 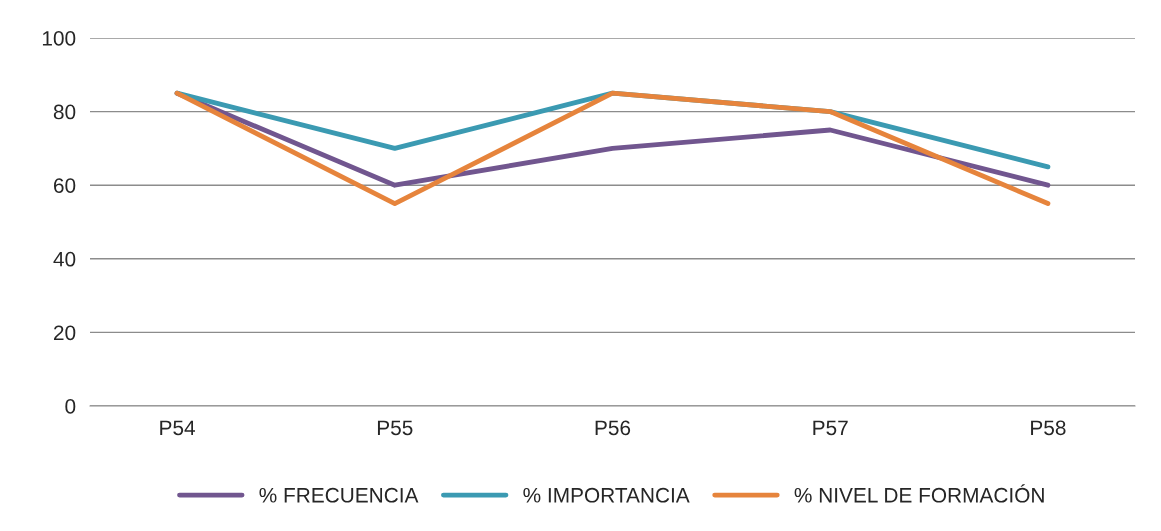 I want to click on x-tick-label: P58, so click(x=1048, y=428).